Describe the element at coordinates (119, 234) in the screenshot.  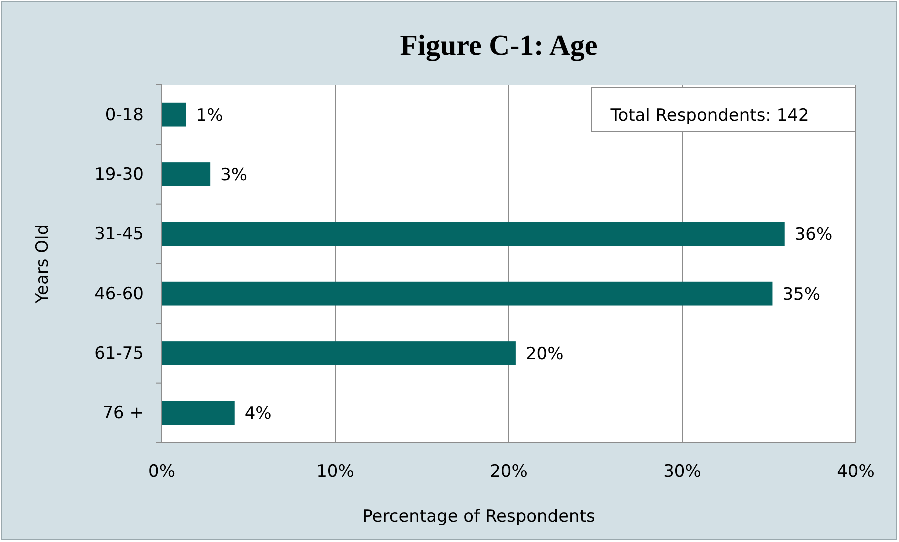
I see `y-tick-label: 31-45` at that location.